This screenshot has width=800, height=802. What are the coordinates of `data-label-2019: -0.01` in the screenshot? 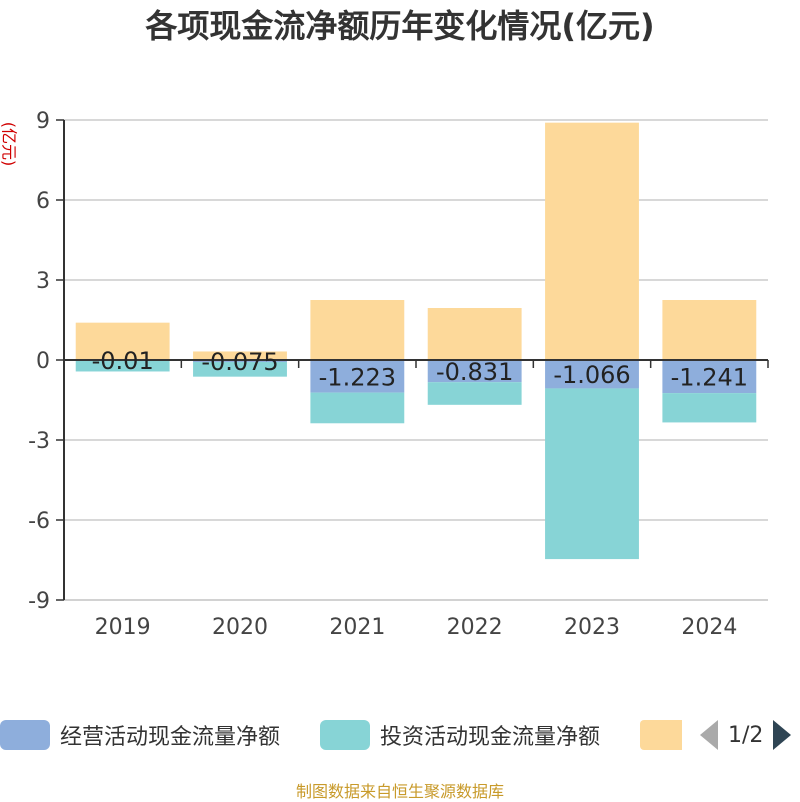 It's located at (123, 361).